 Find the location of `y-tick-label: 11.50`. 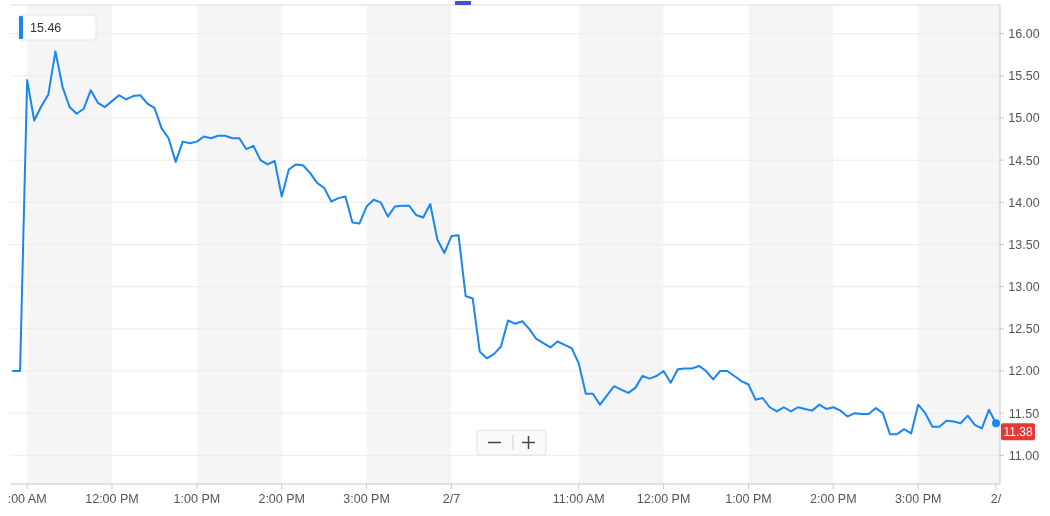

y-tick-label: 11.50 is located at coordinates (1024, 413).